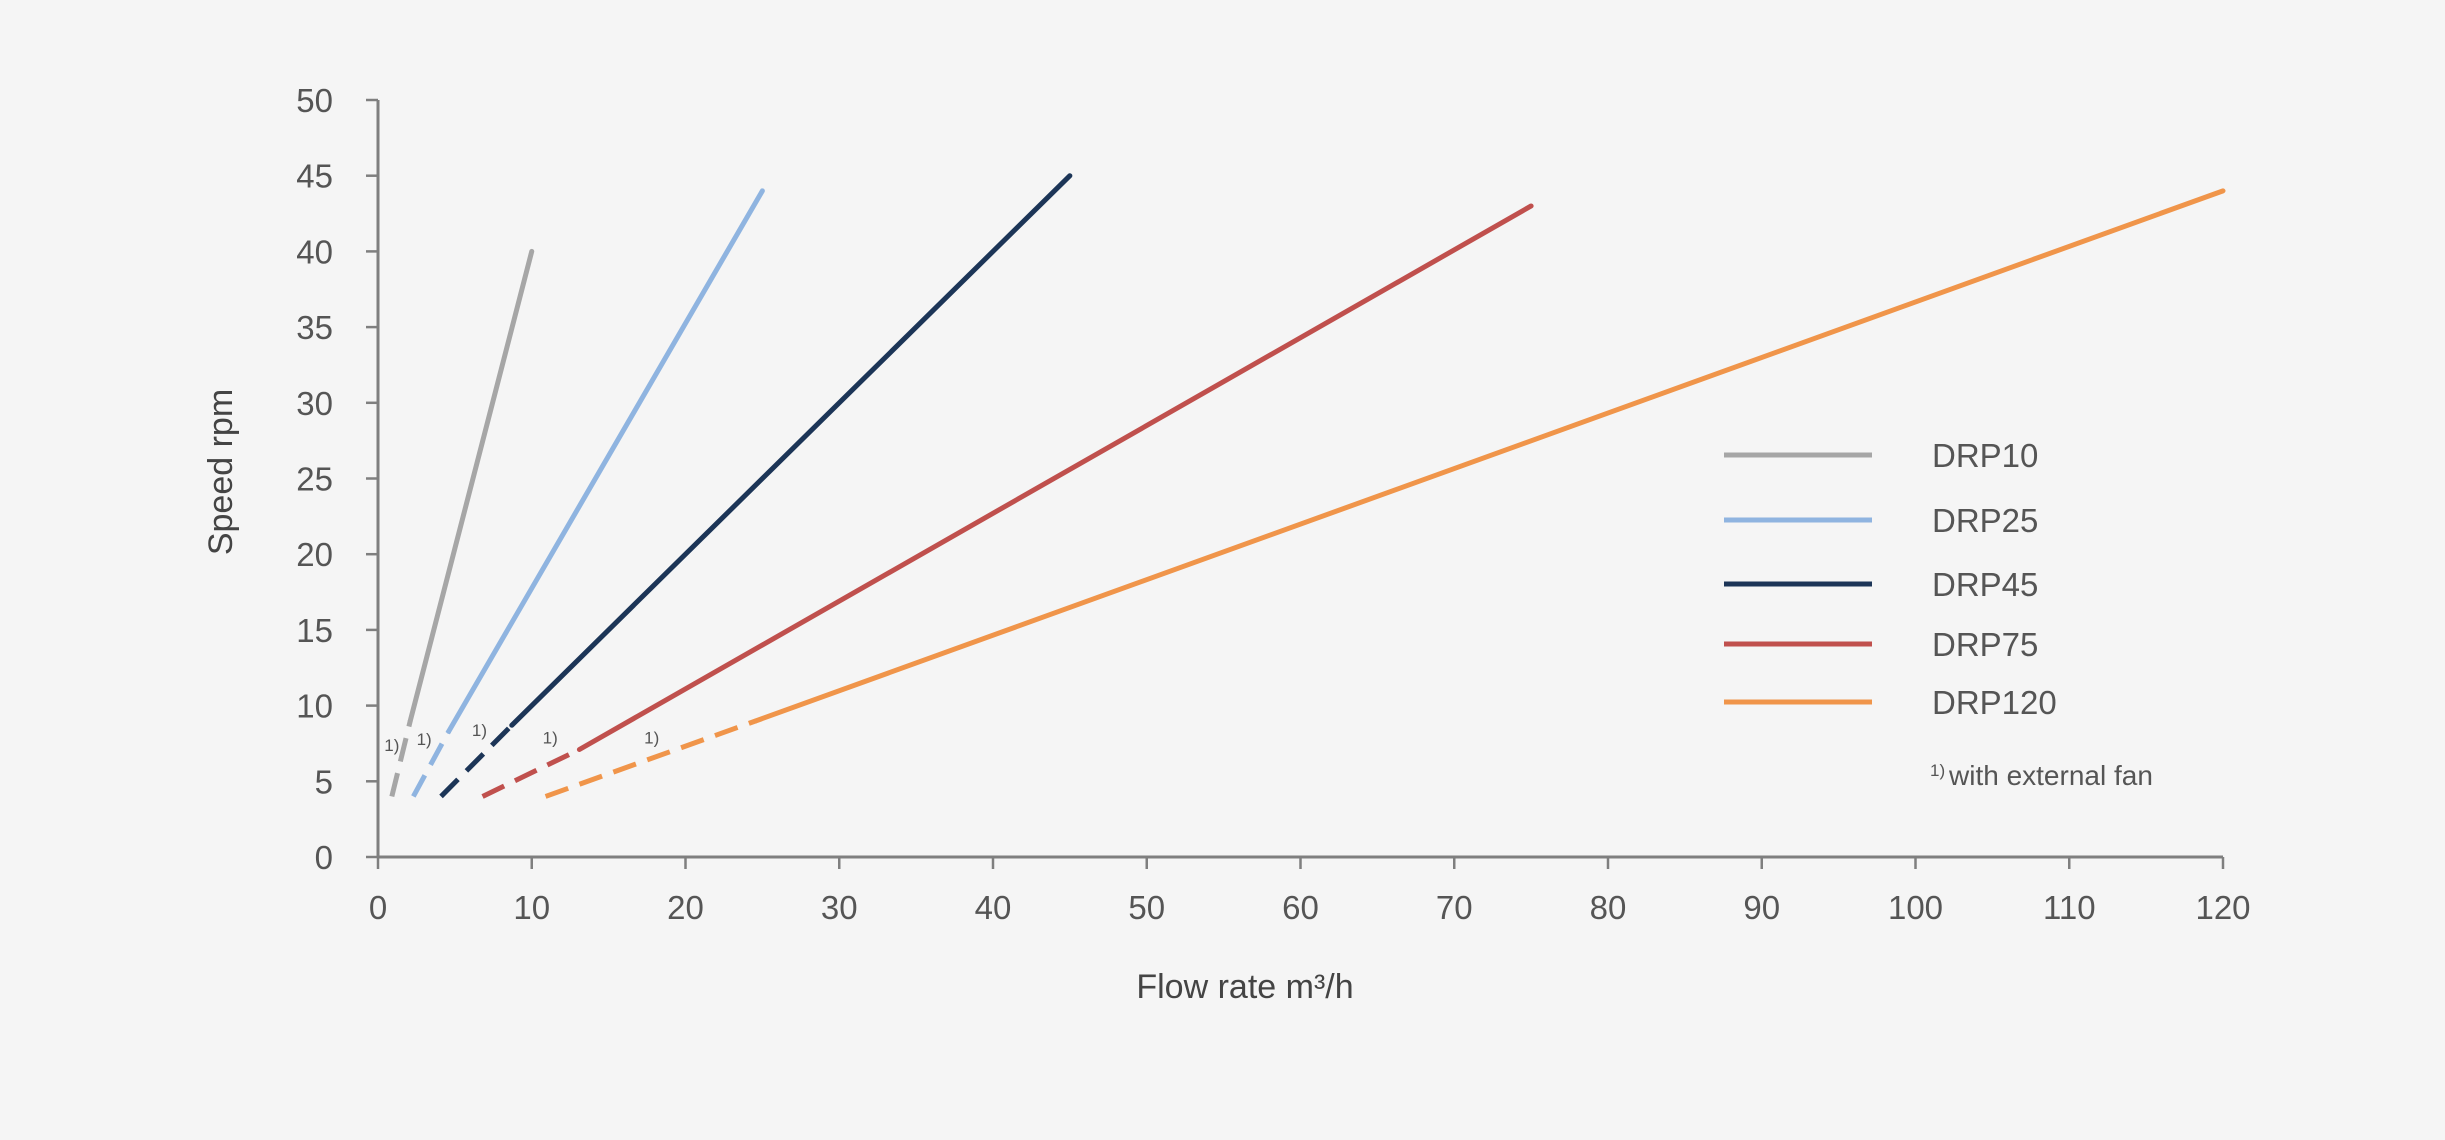 This screenshot has height=1140, width=2445. I want to click on x-tick-label: 100, so click(1915, 907).